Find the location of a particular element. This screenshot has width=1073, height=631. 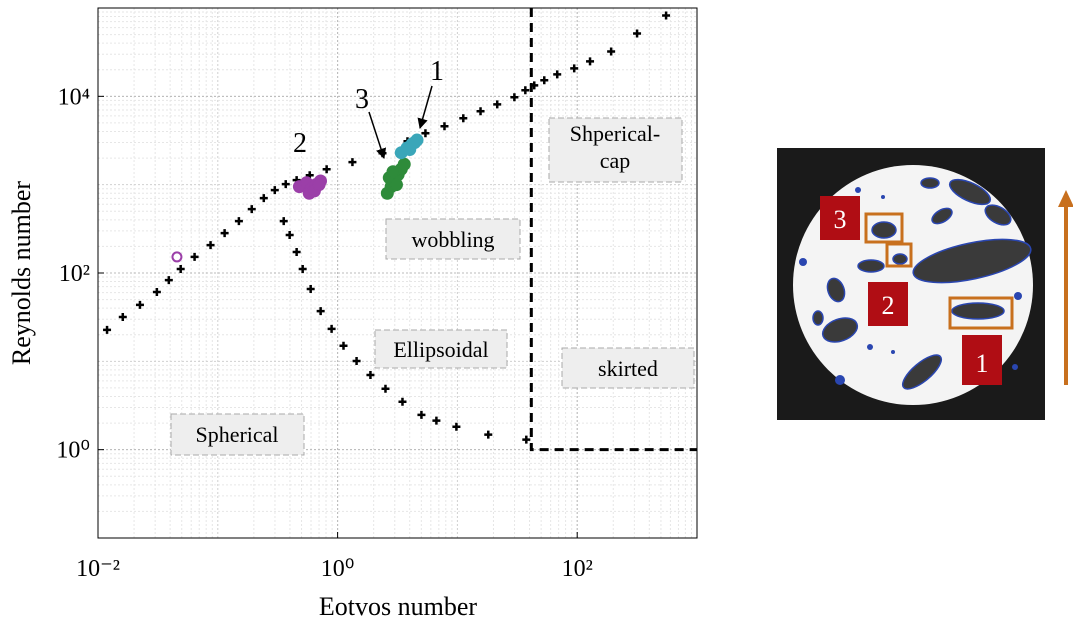

region-label: wobbling is located at coordinates (452, 239).